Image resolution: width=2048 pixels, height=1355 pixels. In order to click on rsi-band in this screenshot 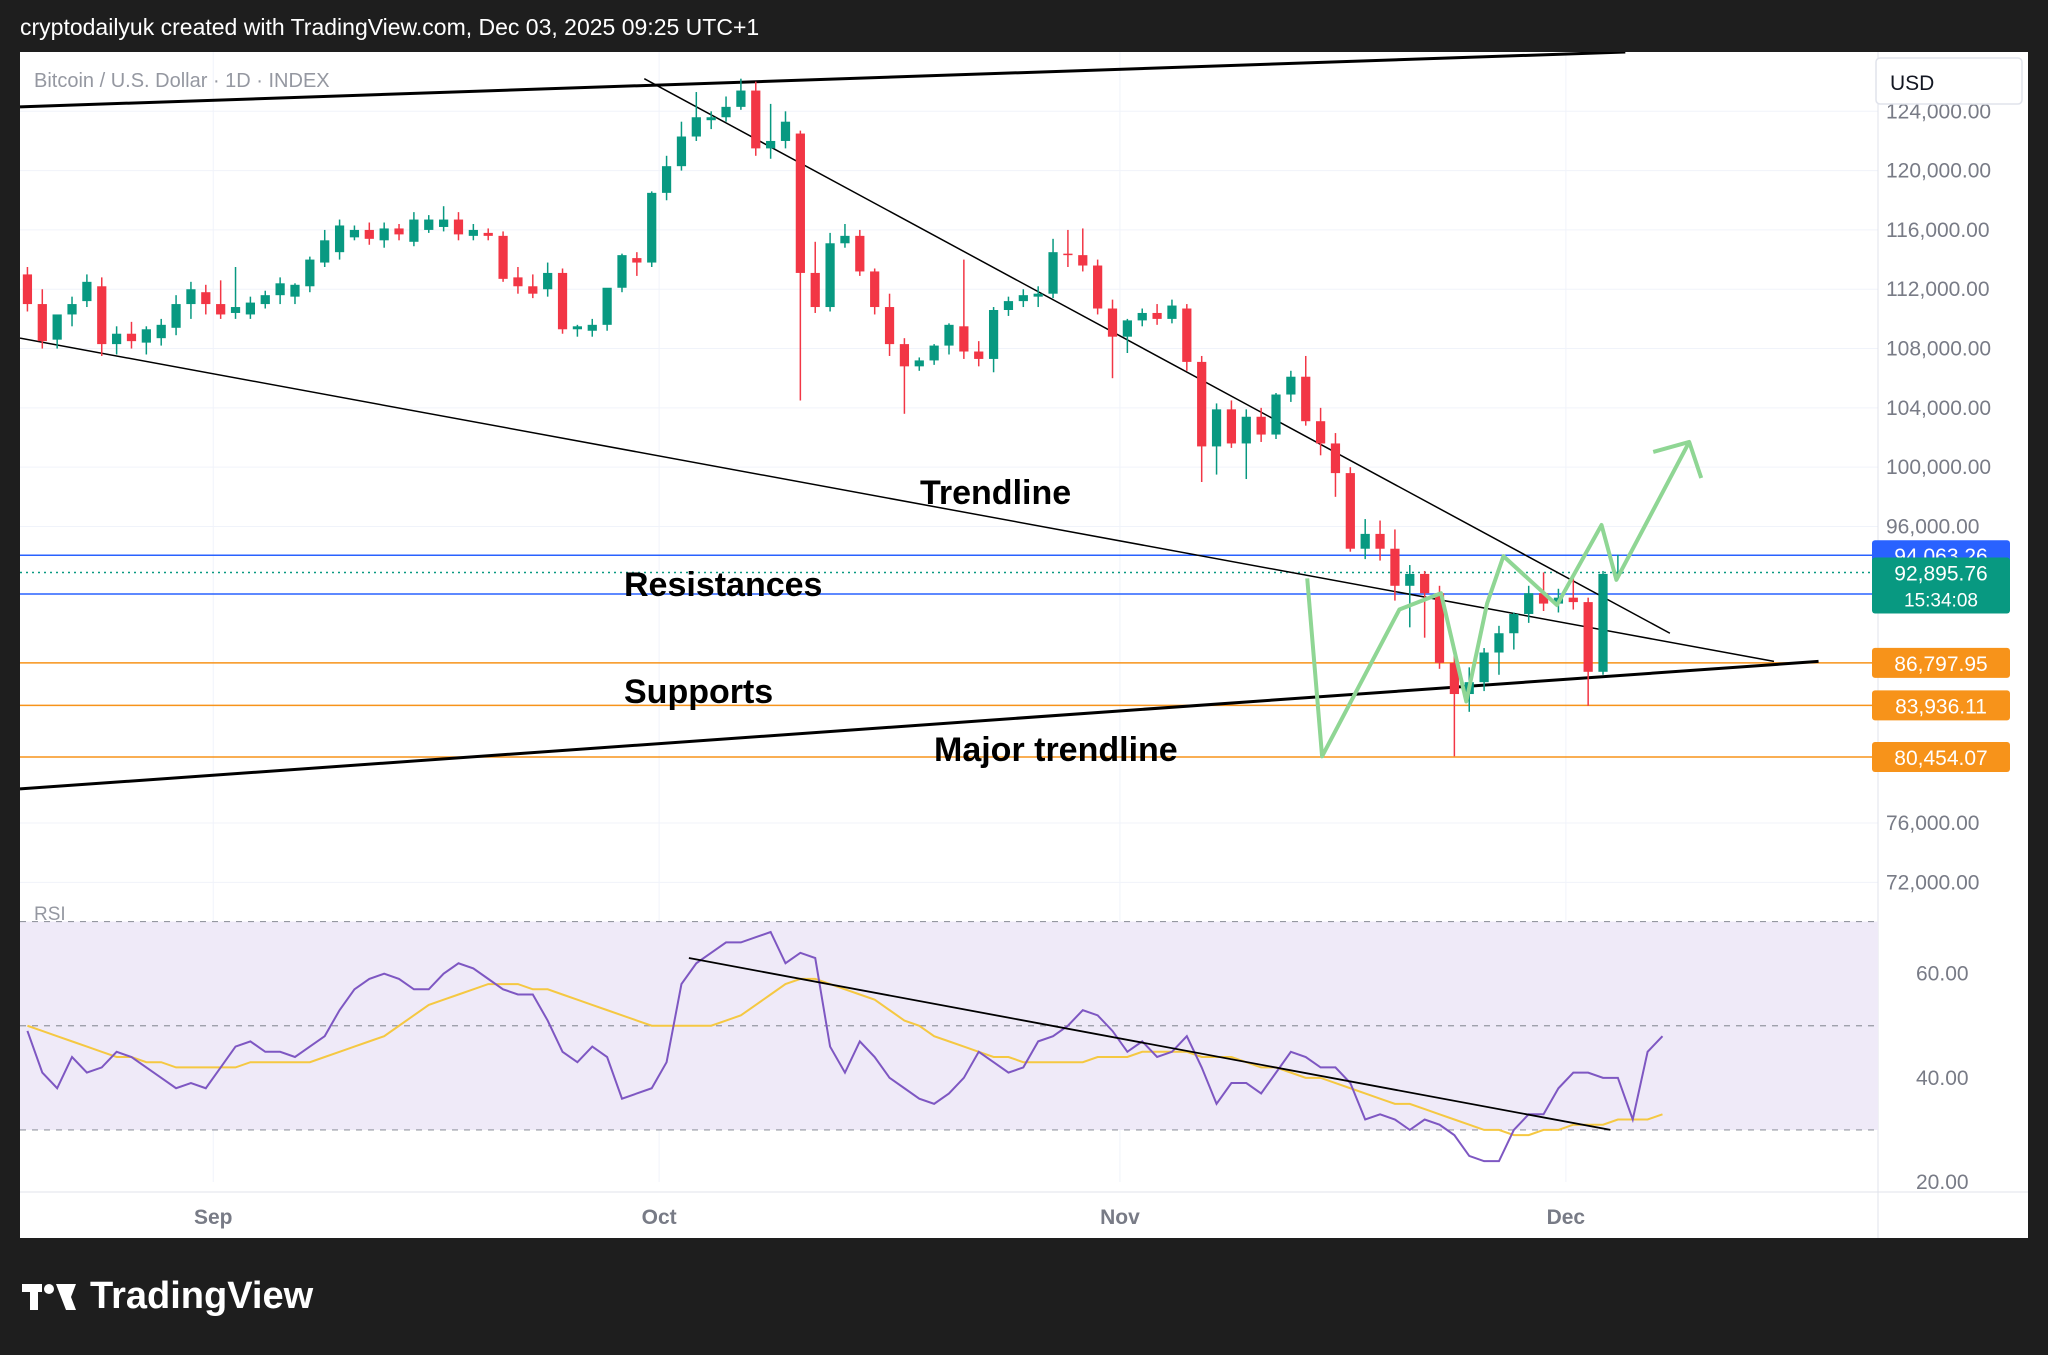, I will do `click(949, 1025)`.